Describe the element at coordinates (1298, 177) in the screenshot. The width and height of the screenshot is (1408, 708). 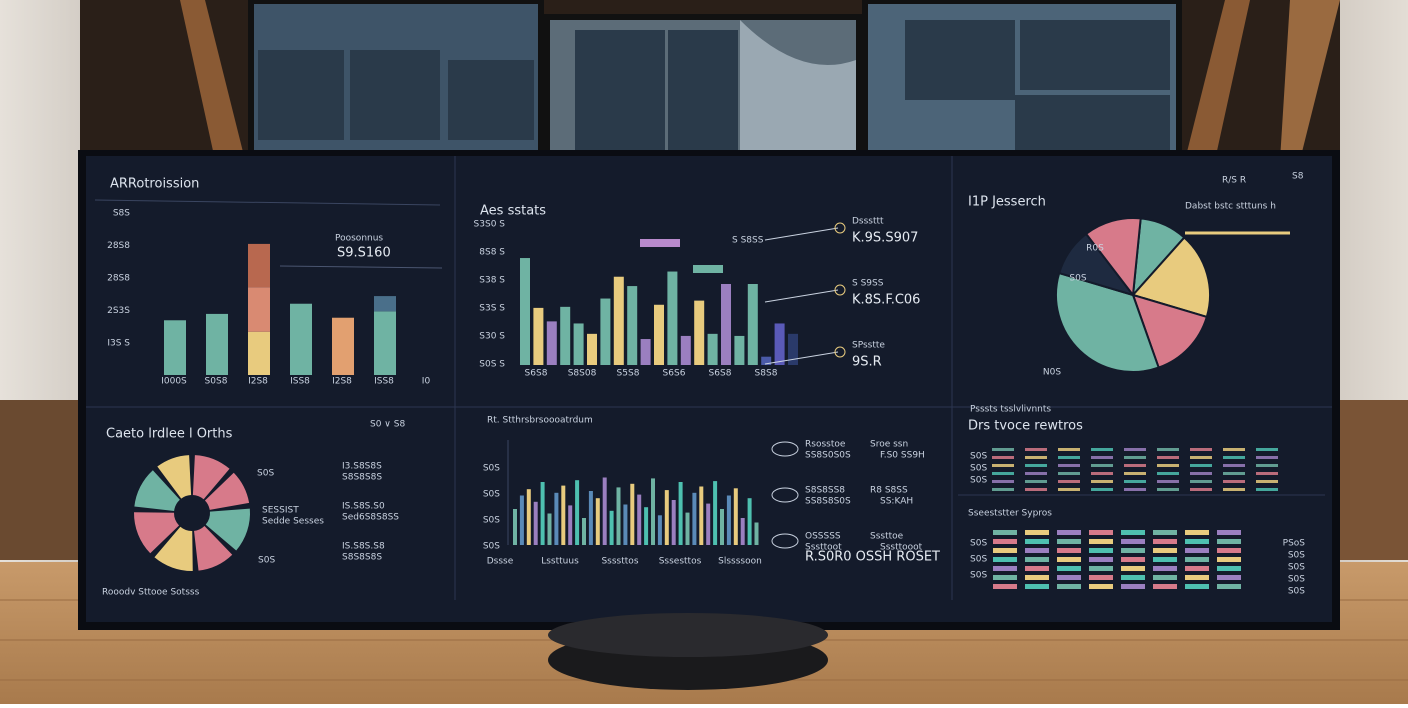
I see `label: S8` at that location.